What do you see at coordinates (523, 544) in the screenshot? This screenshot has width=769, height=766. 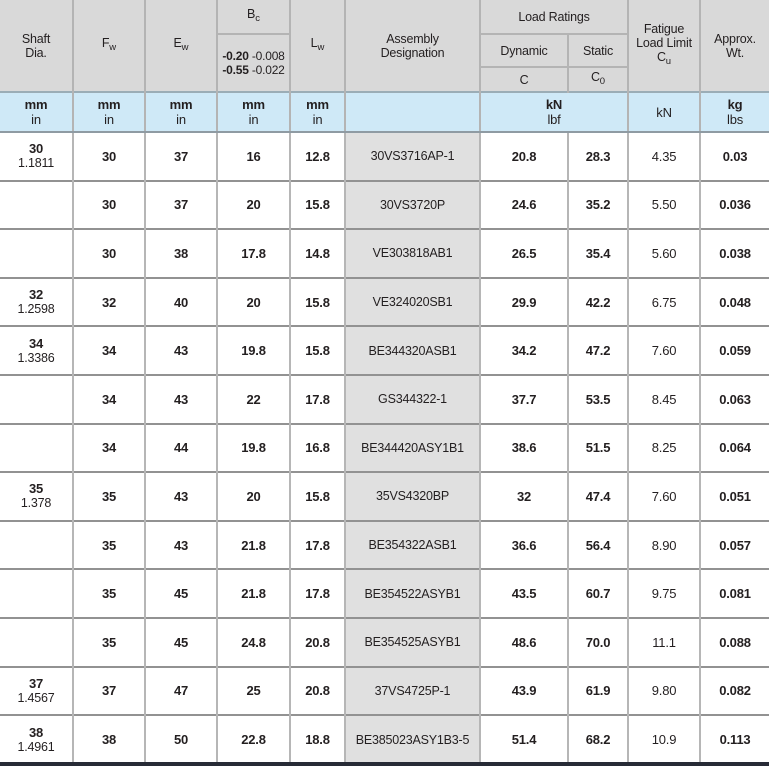 I see `cell-dynamic-c: 36.6` at bounding box center [523, 544].